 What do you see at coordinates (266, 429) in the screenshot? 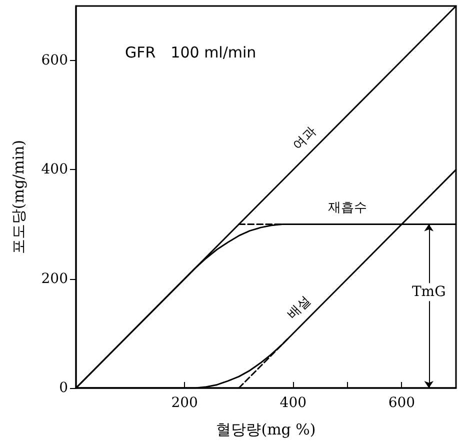
I see `x-axis-title: 혈당량(mg %)` at bounding box center [266, 429].